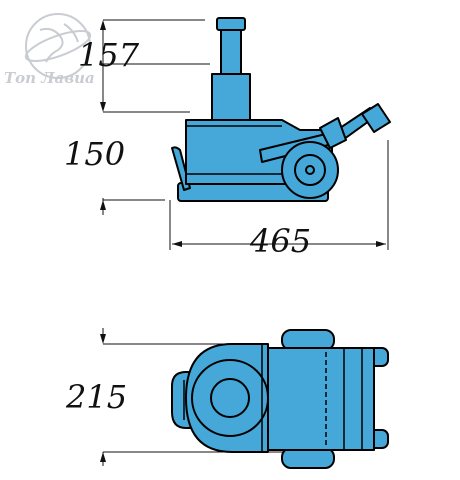 Image resolution: width=460 pixels, height=480 pixels. Describe the element at coordinates (231, 24) in the screenshot. I see `saddle-cap` at that location.